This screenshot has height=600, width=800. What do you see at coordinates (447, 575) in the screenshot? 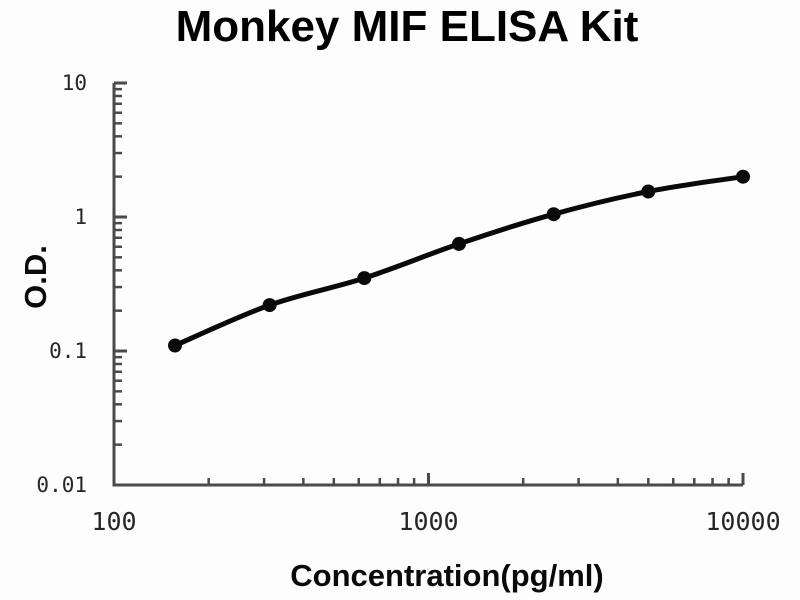
I see `x-axis-label: Concentration(pg/ml)` at bounding box center [447, 575].